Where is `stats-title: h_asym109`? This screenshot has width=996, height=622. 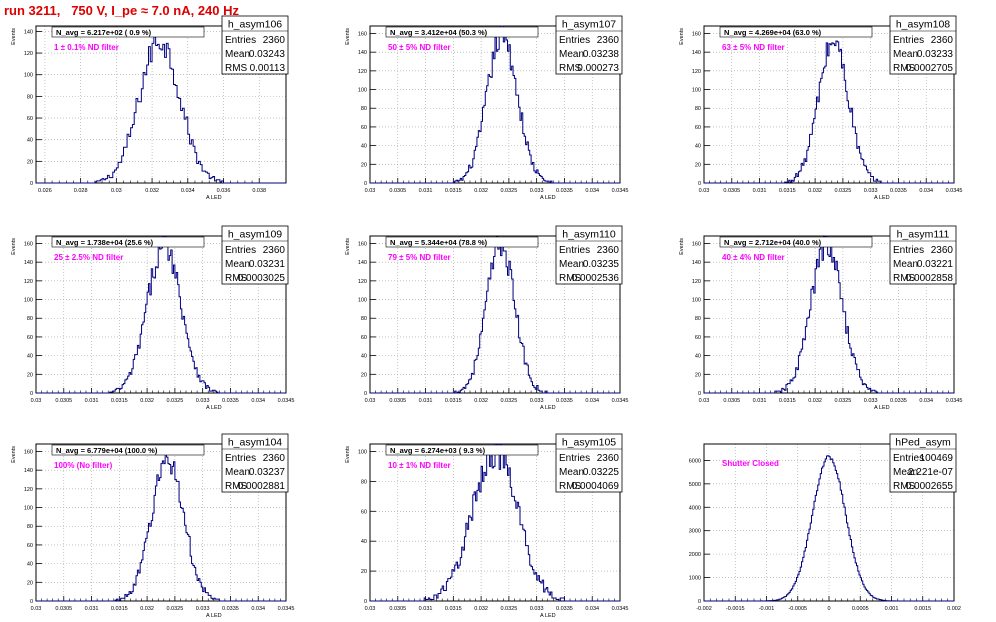 stats-title: h_asym109 is located at coordinates (255, 235).